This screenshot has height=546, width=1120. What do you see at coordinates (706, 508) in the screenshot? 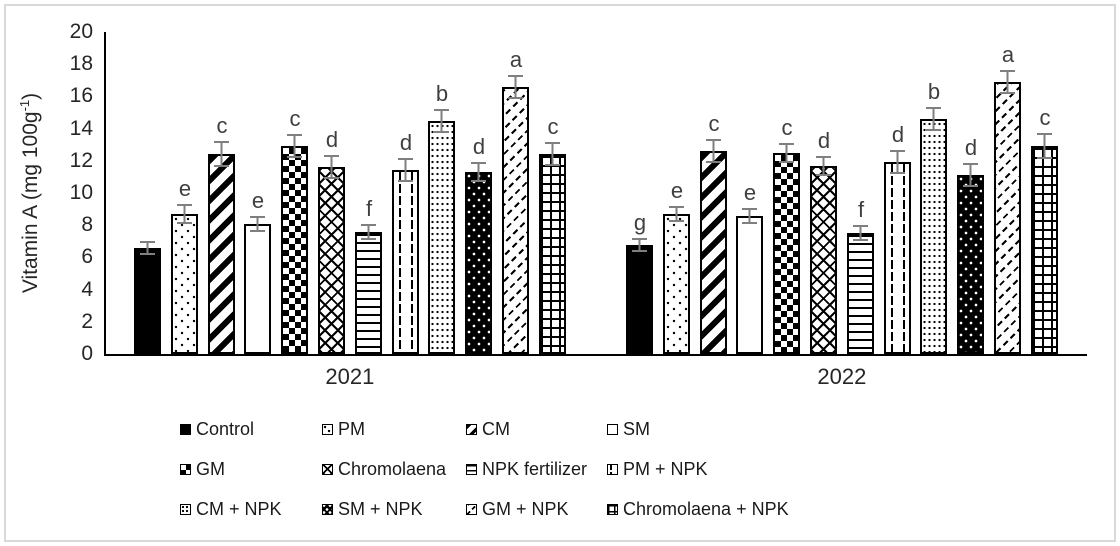
I see `legend-label: Chromolaena + NPK` at bounding box center [706, 508].